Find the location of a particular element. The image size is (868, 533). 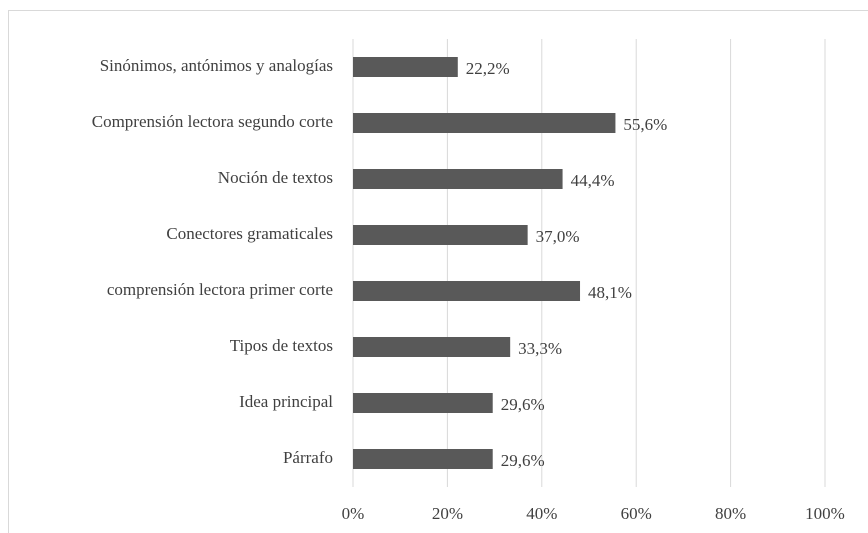

y-tick-label: Comprensión lectora segundo corte is located at coordinates (212, 121).